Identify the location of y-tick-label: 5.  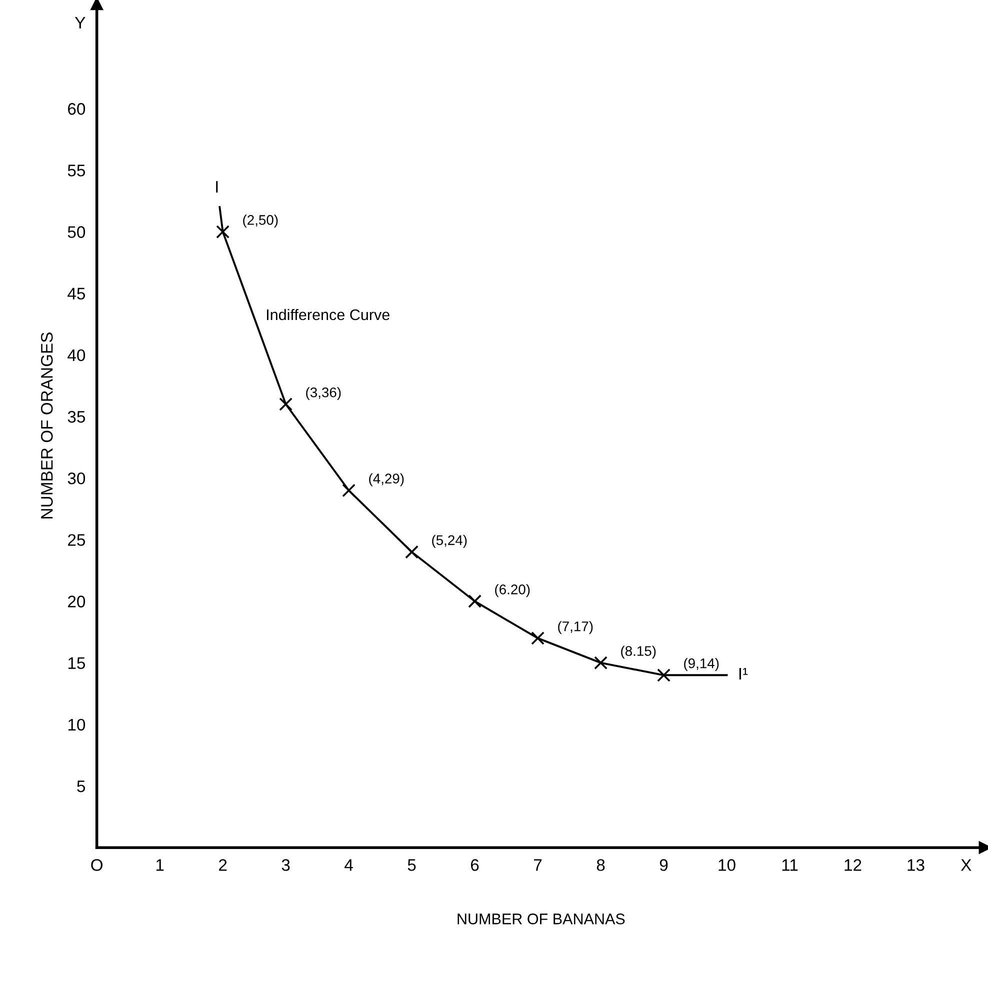
(81, 786).